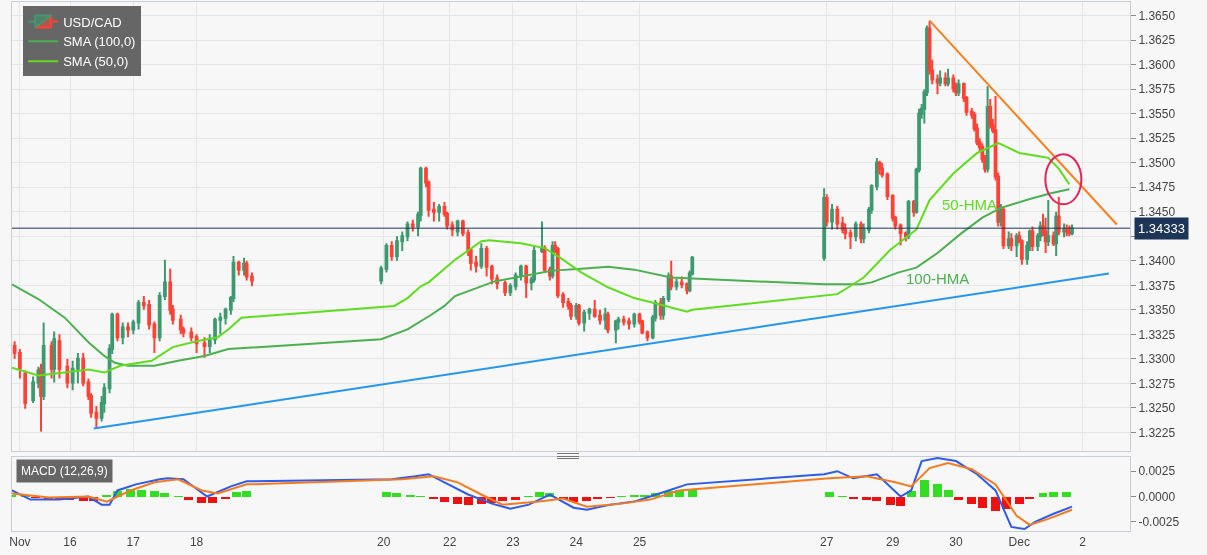 The width and height of the screenshot is (1207, 555). Describe the element at coordinates (1157, 334) in the screenshot. I see `y-tick-label: 1.3325` at that location.